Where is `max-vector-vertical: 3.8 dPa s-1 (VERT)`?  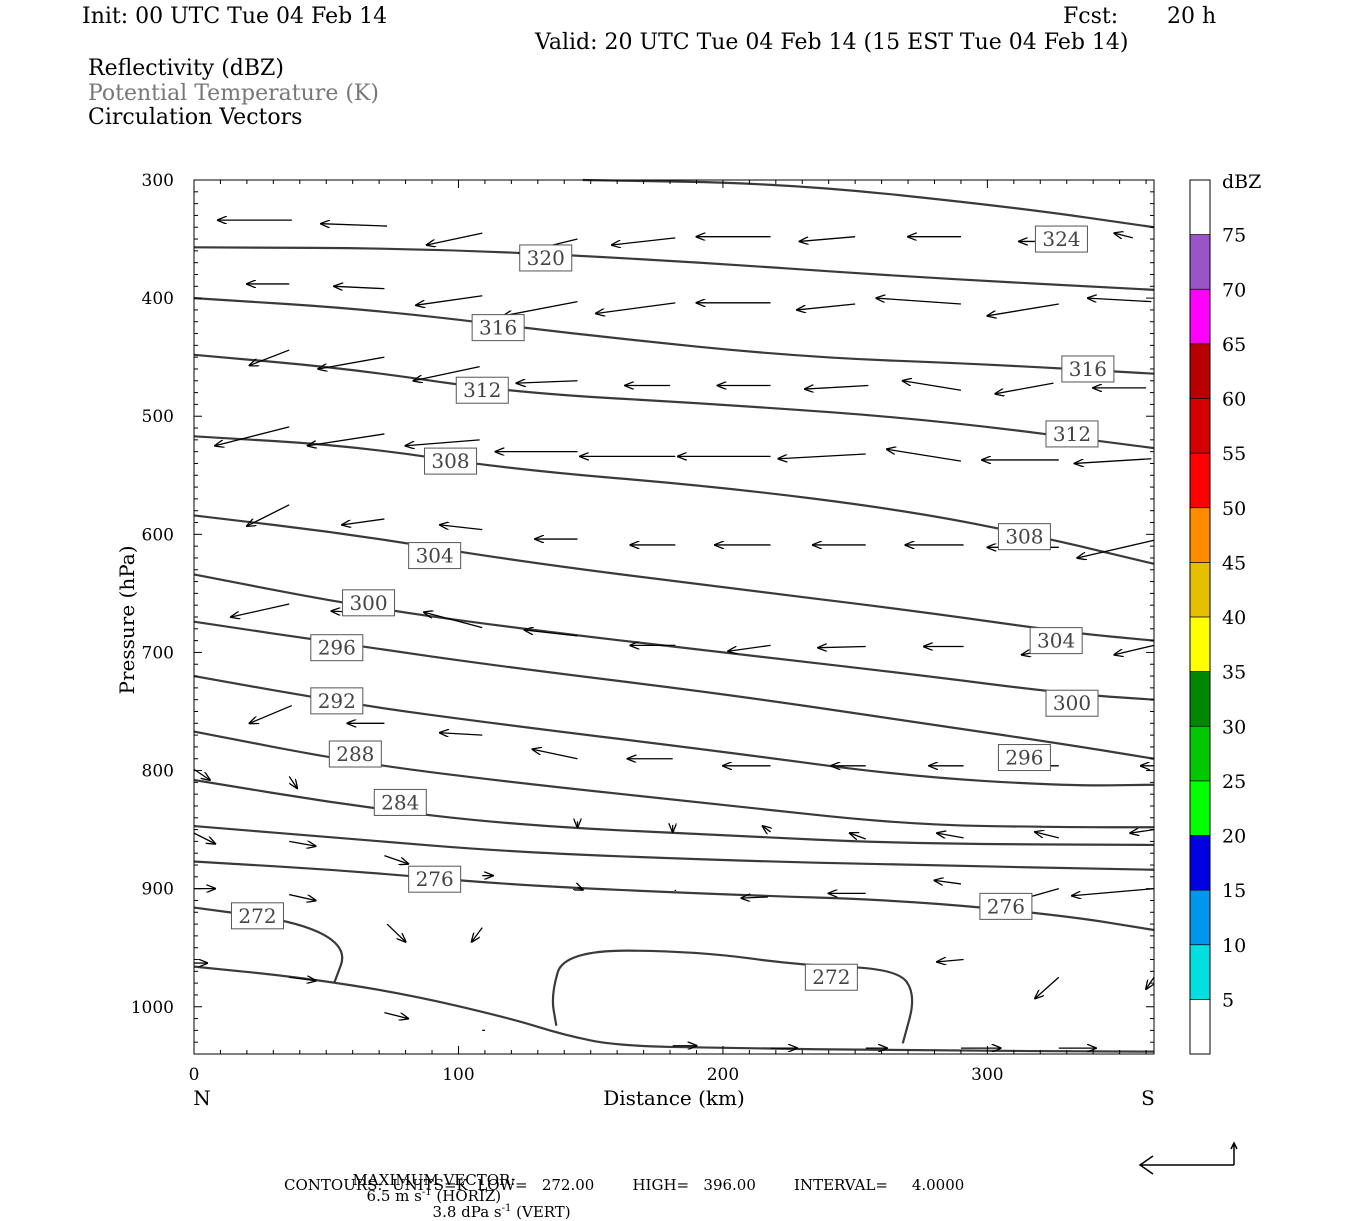
max-vector-vertical: 3.8 dPa s-1 (VERT) is located at coordinates (501, 1212).